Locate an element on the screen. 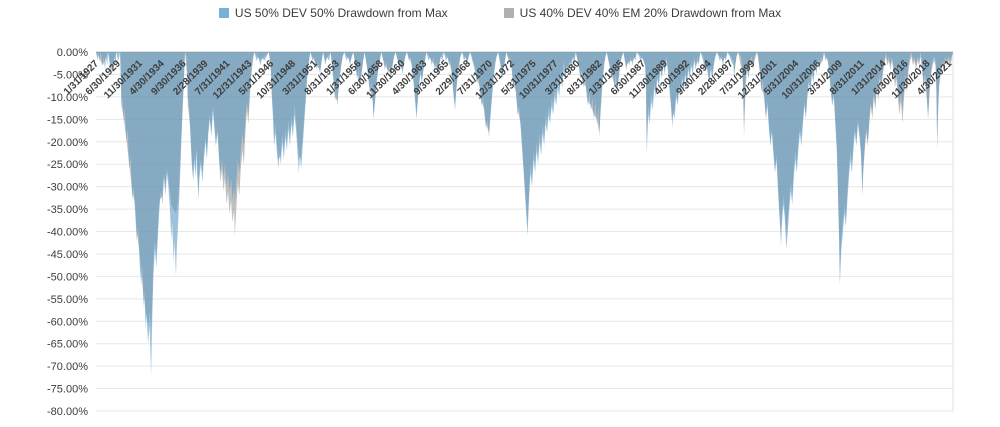 The height and width of the screenshot is (427, 1000). y-tick-label: -35.00% is located at coordinates (67, 210).